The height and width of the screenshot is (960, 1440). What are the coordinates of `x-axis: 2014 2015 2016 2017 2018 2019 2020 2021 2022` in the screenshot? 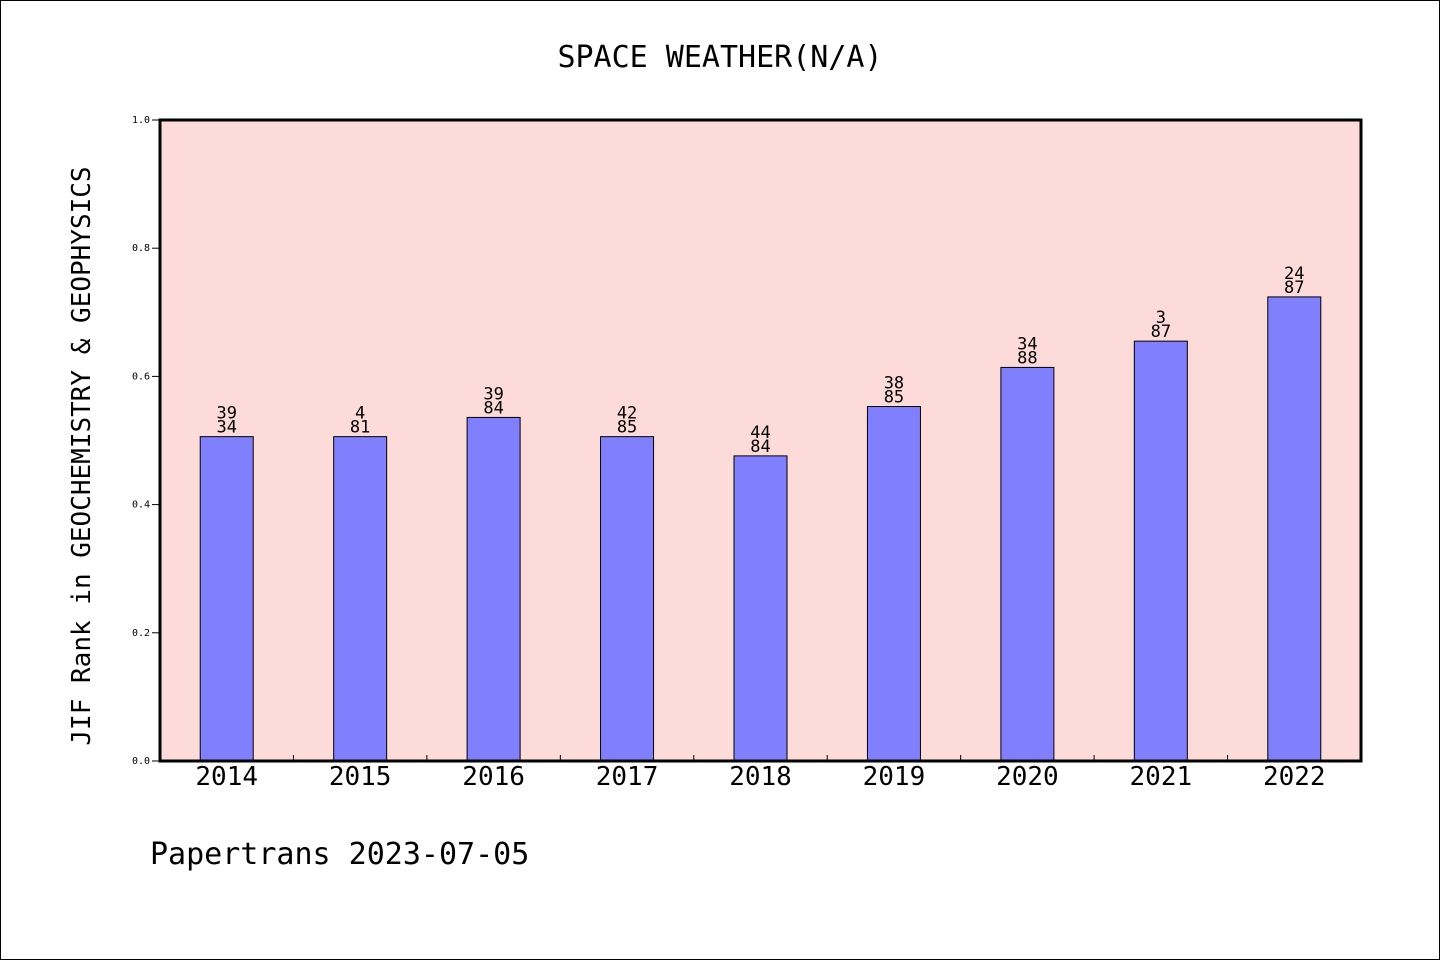 It's located at (760, 773).